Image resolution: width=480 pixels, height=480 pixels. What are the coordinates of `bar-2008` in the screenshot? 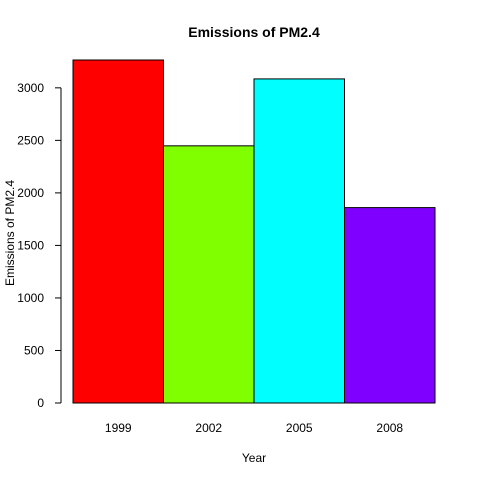 It's located at (390, 305).